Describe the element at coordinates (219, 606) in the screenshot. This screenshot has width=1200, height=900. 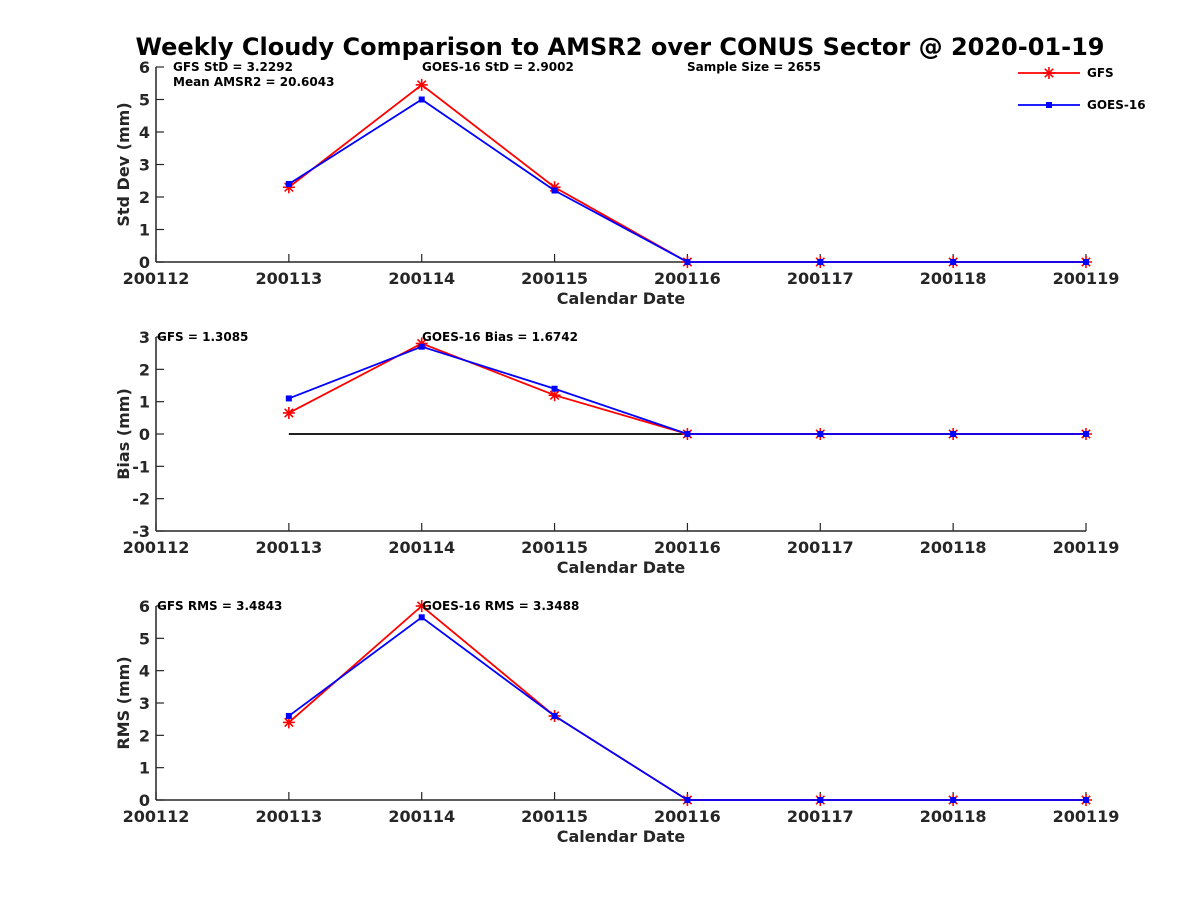
I see `stat-annotation: GFS RMS = 3.4843` at that location.